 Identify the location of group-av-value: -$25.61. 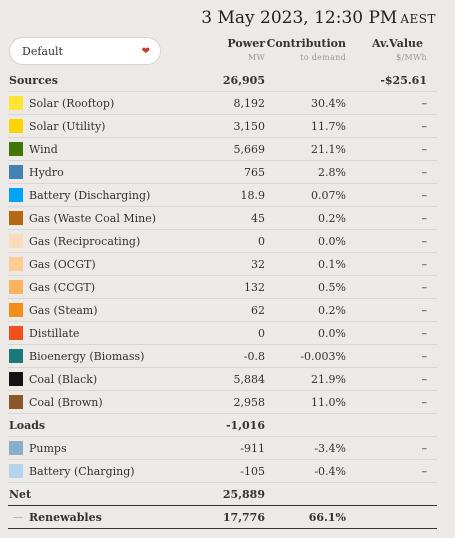
(403, 80).